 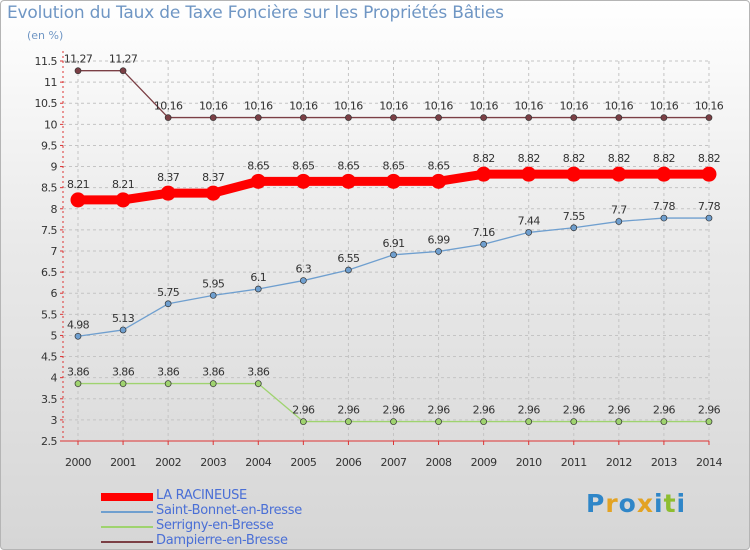 What do you see at coordinates (78, 184) in the screenshot?
I see `data-label: 8.21` at bounding box center [78, 184].